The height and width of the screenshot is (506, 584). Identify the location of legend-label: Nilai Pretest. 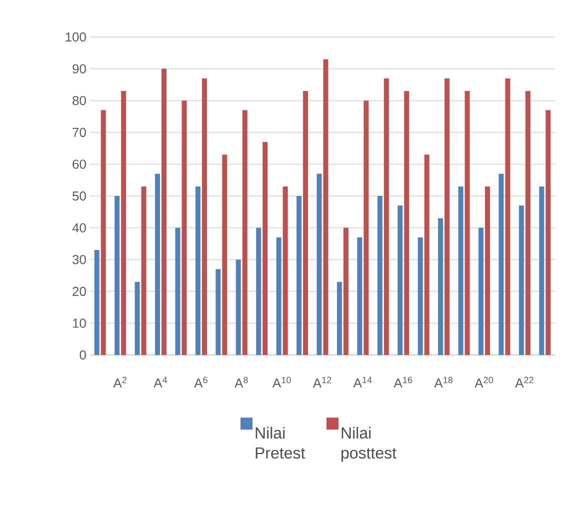
(281, 442).